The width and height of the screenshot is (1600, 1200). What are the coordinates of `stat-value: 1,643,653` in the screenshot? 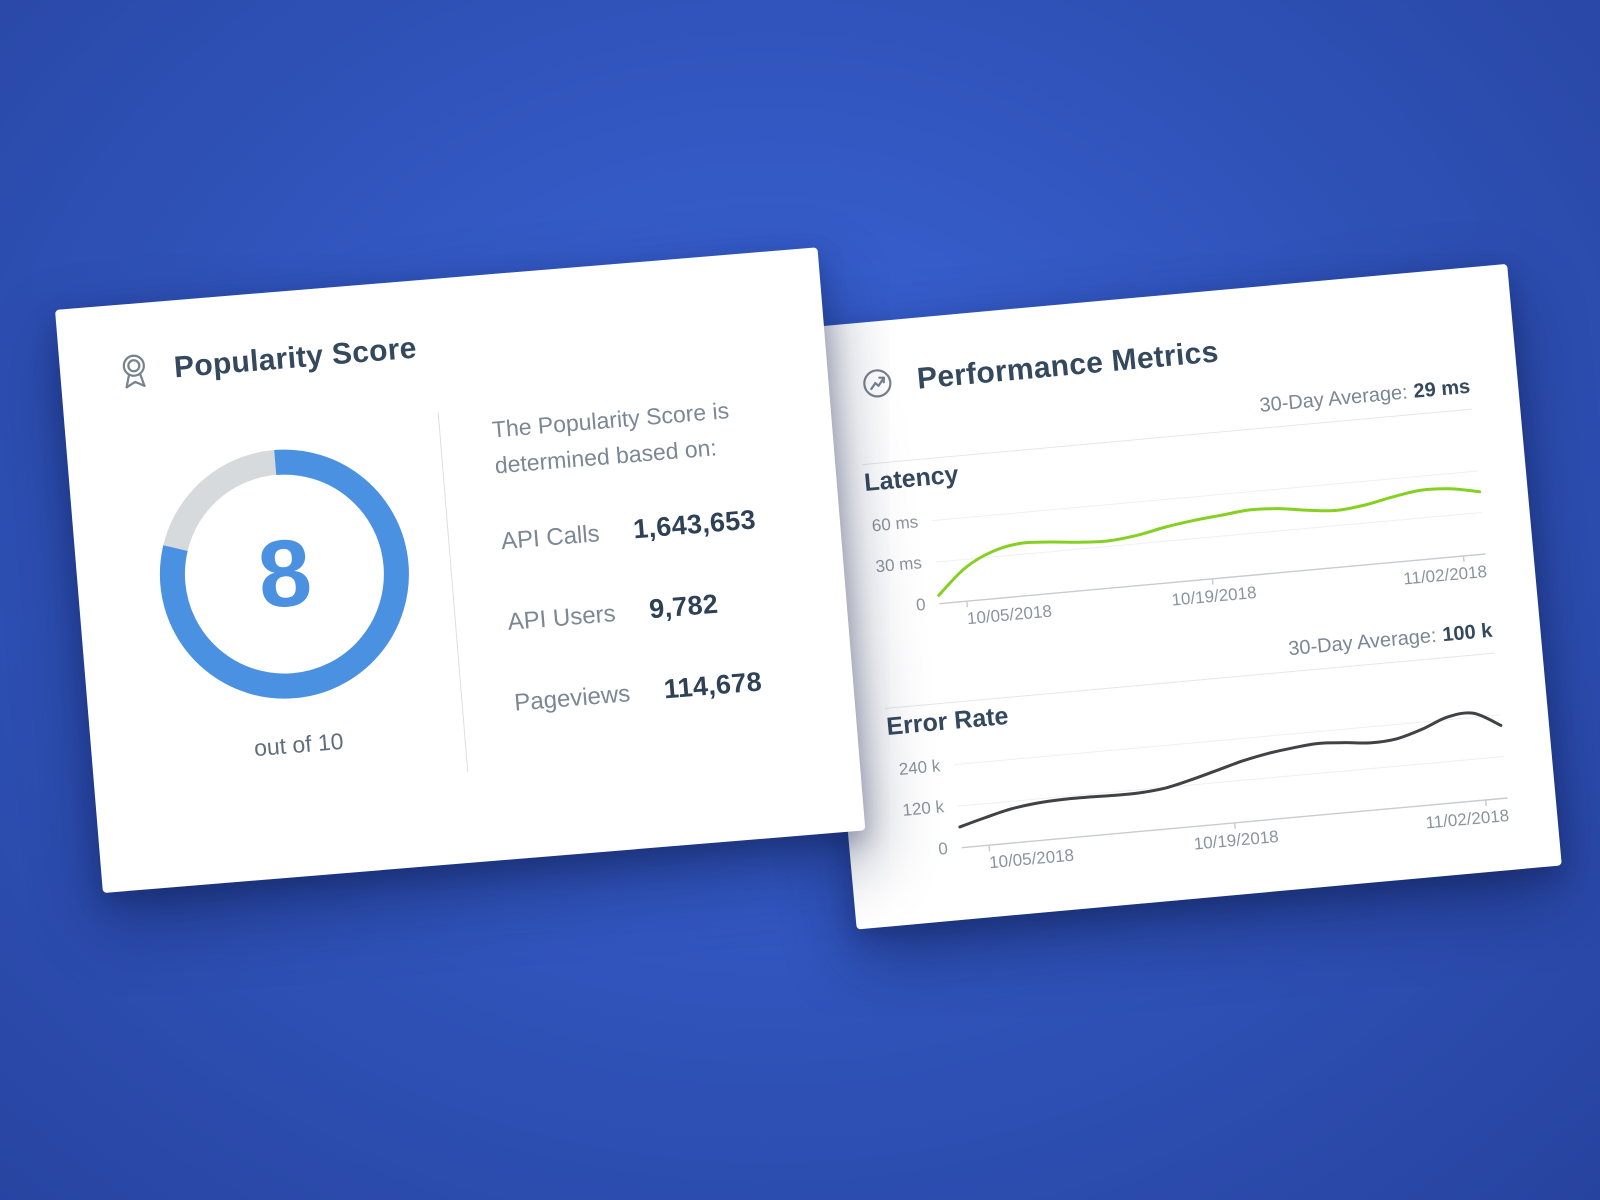 It's located at (694, 524).